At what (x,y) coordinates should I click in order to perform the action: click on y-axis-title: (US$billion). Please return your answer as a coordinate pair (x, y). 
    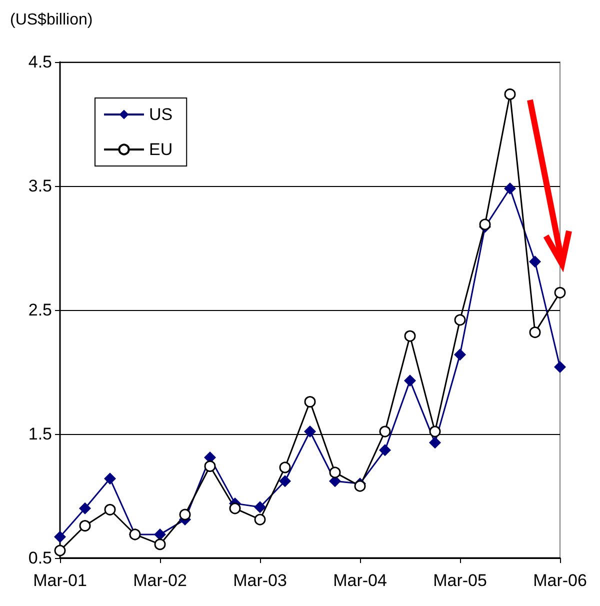
    Looking at the image, I should click on (51, 20).